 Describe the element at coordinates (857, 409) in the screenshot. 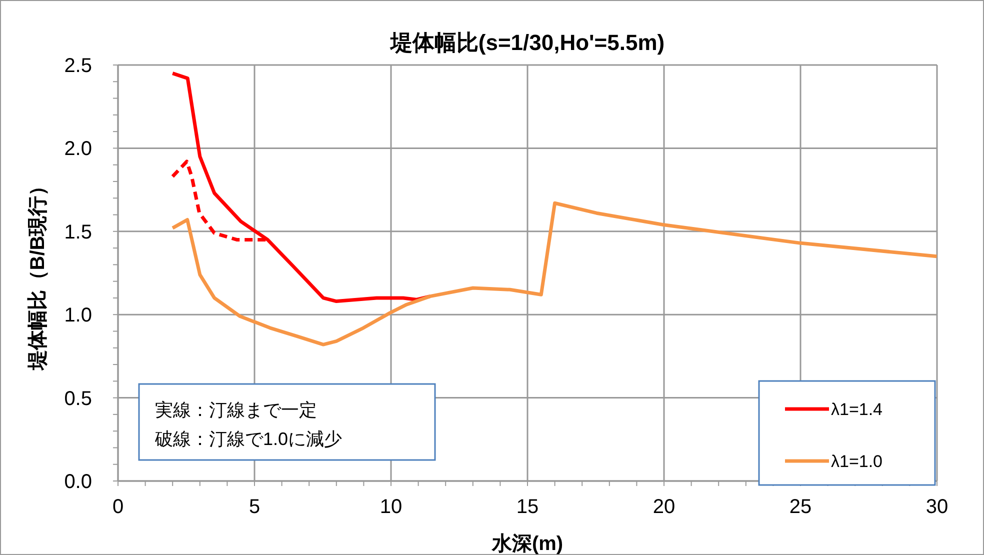

I see `legend-label: λ1=1.4` at that location.